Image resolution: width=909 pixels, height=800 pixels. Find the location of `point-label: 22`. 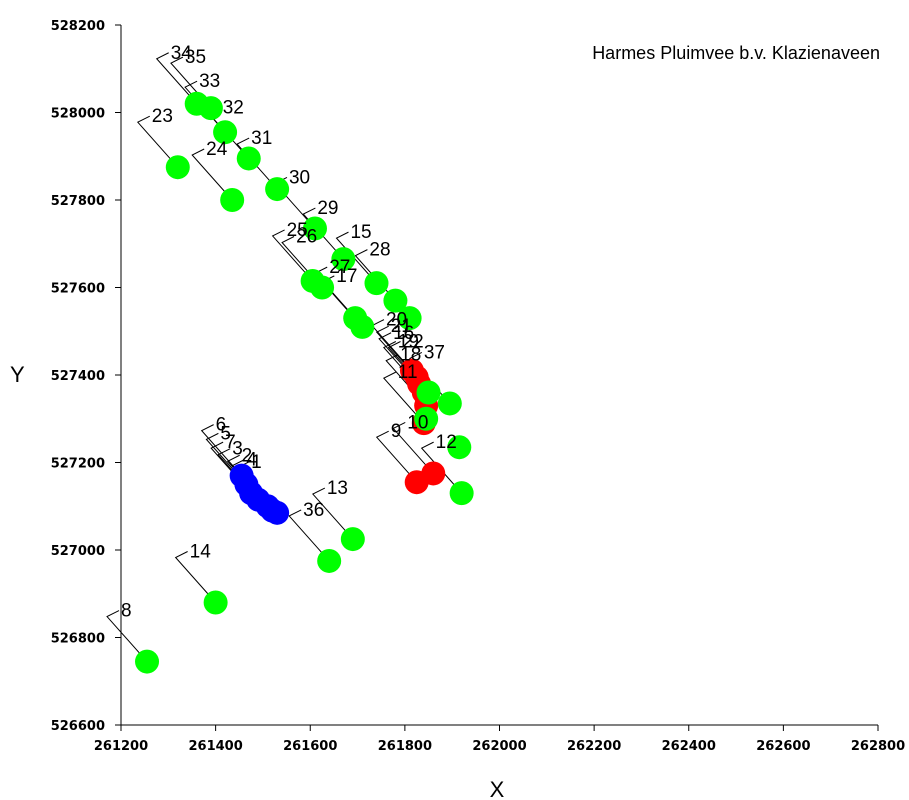

point-label: 22 is located at coordinates (413, 342).